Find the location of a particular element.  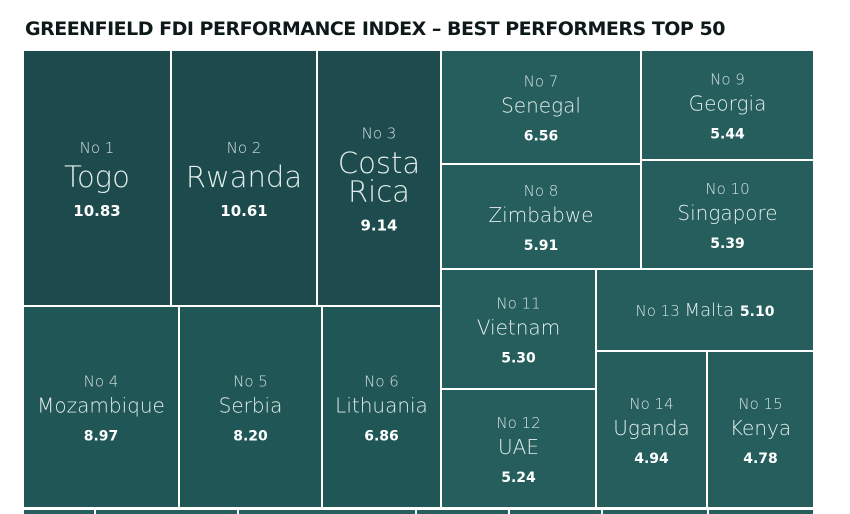

value-label: 9.14 is located at coordinates (378, 225).